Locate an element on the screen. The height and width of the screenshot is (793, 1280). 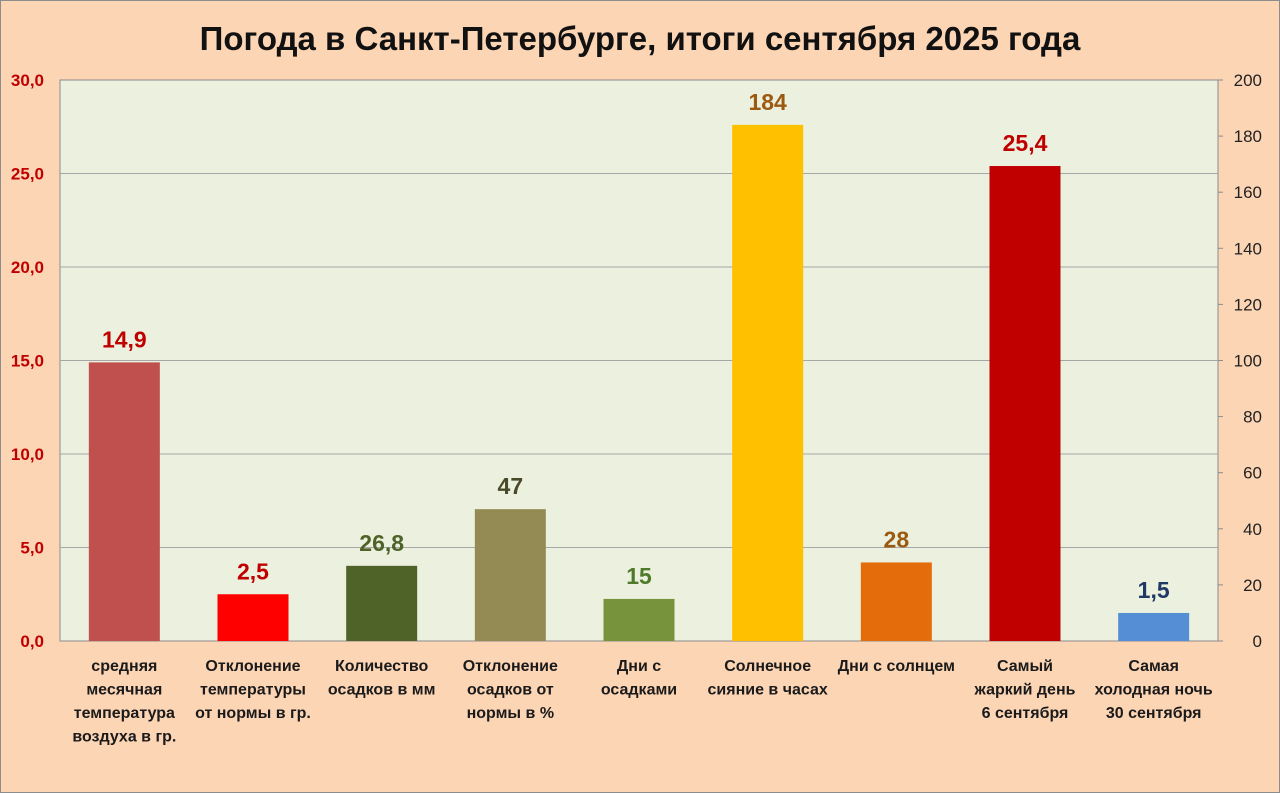
left-tick-label: 25,0 is located at coordinates (27, 174).